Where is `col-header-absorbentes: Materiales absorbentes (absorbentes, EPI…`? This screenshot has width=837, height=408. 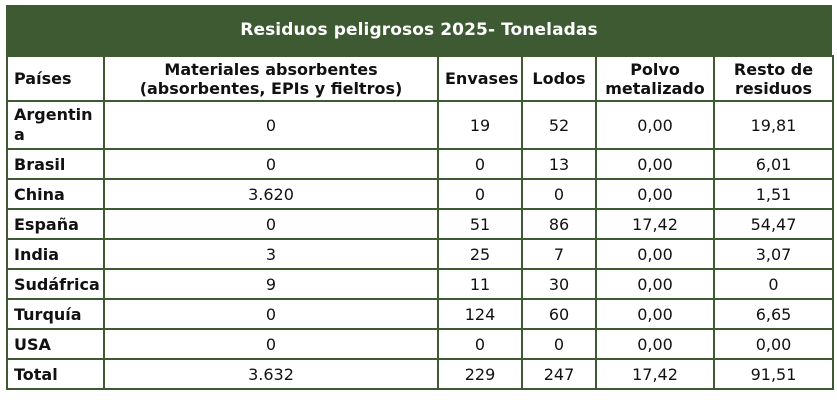 col-header-absorbentes: Materiales absorbentes (absorbentes, EPI… is located at coordinates (271, 78).